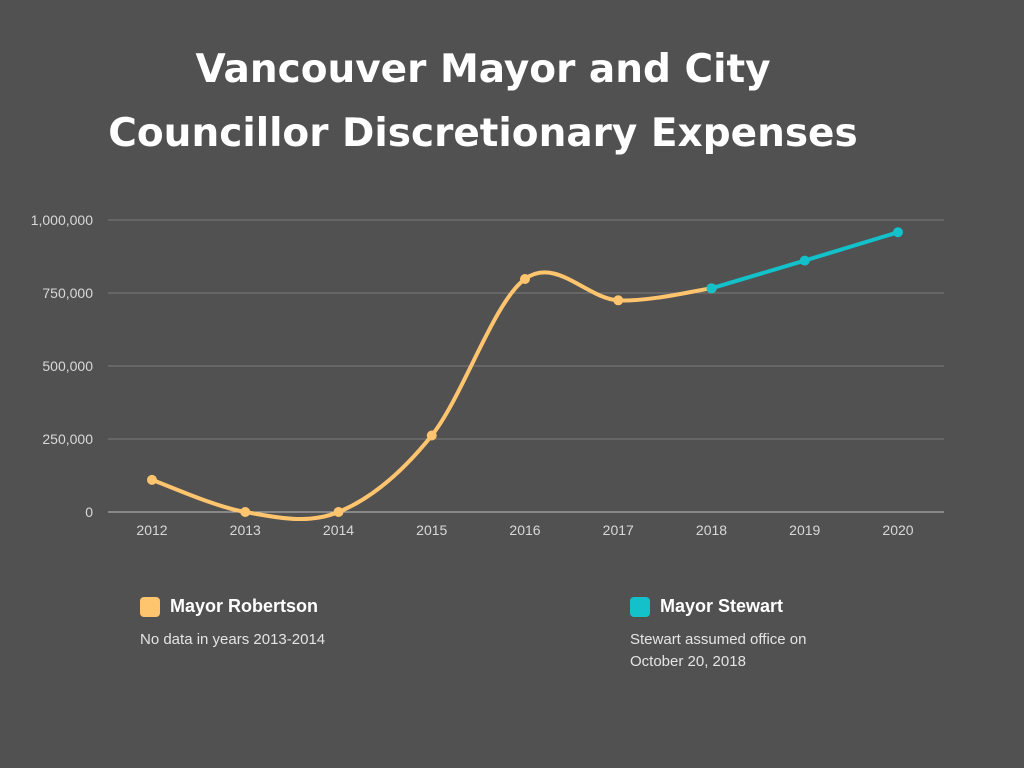 Image resolution: width=1024 pixels, height=768 pixels. I want to click on legend-swatch-stewart, so click(640, 606).